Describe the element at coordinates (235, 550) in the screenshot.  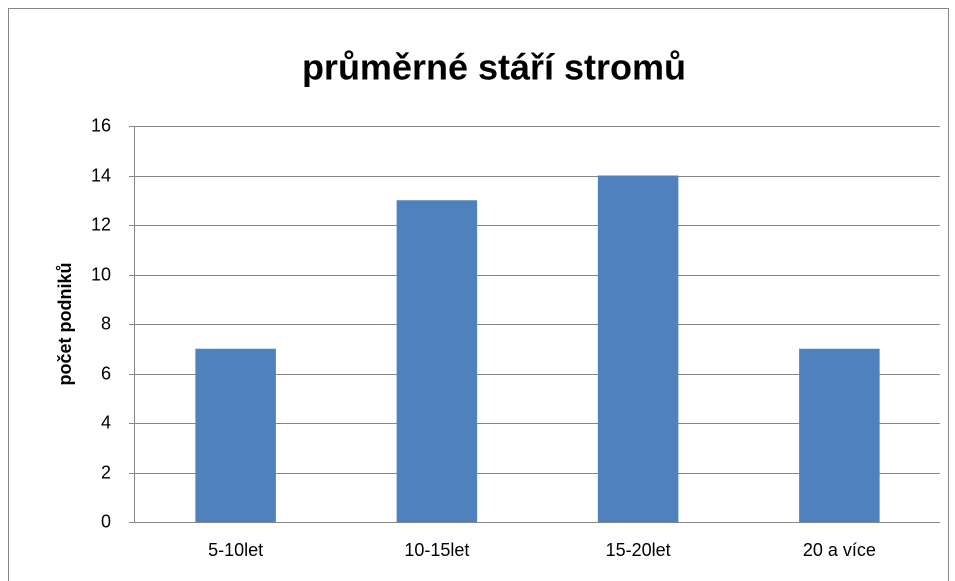
I see `x-tick-label: 5-10let` at that location.